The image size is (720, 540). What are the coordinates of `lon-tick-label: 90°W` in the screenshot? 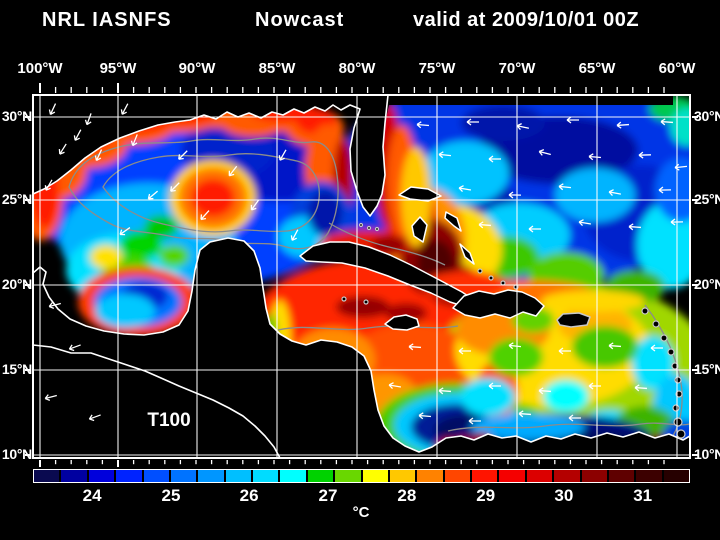 It's located at (197, 68).